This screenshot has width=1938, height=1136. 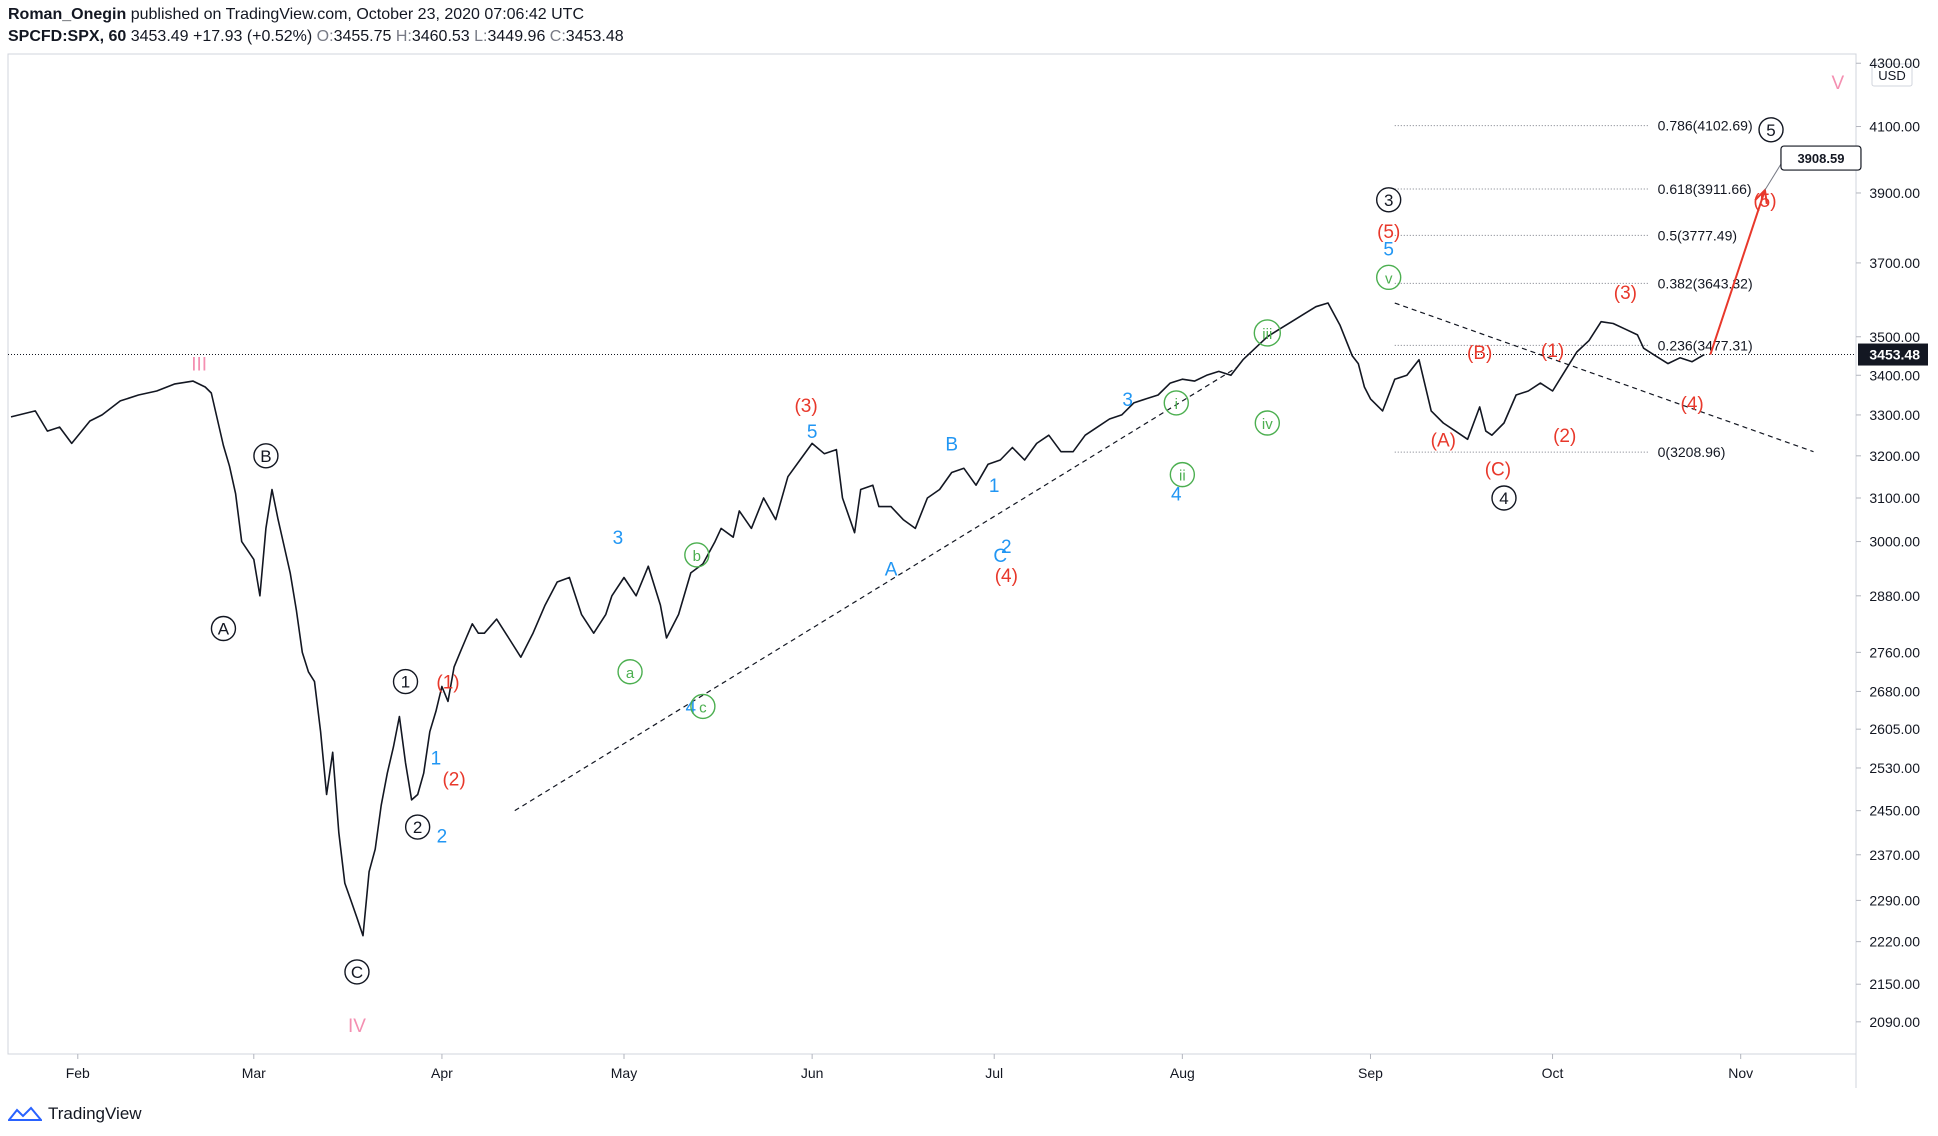 What do you see at coordinates (1894, 900) in the screenshot?
I see `y-tick-label: 2290.00` at bounding box center [1894, 900].